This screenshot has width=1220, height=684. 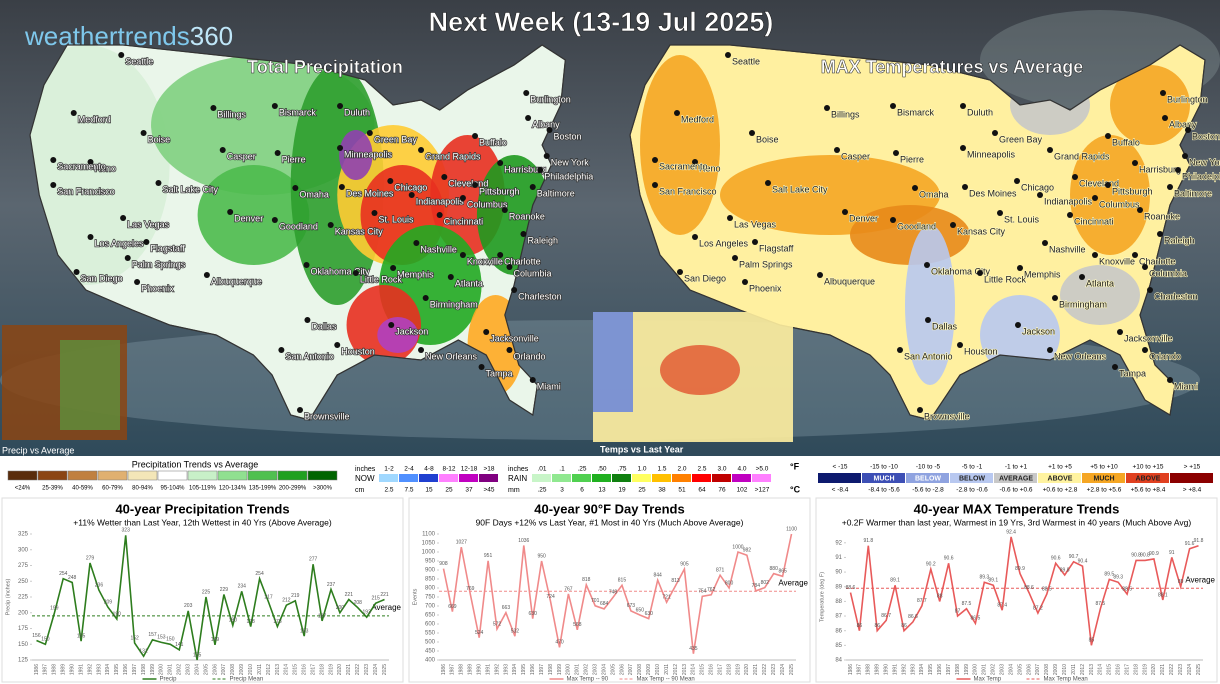 I want to click on value-label: 141, so click(x=179, y=645).